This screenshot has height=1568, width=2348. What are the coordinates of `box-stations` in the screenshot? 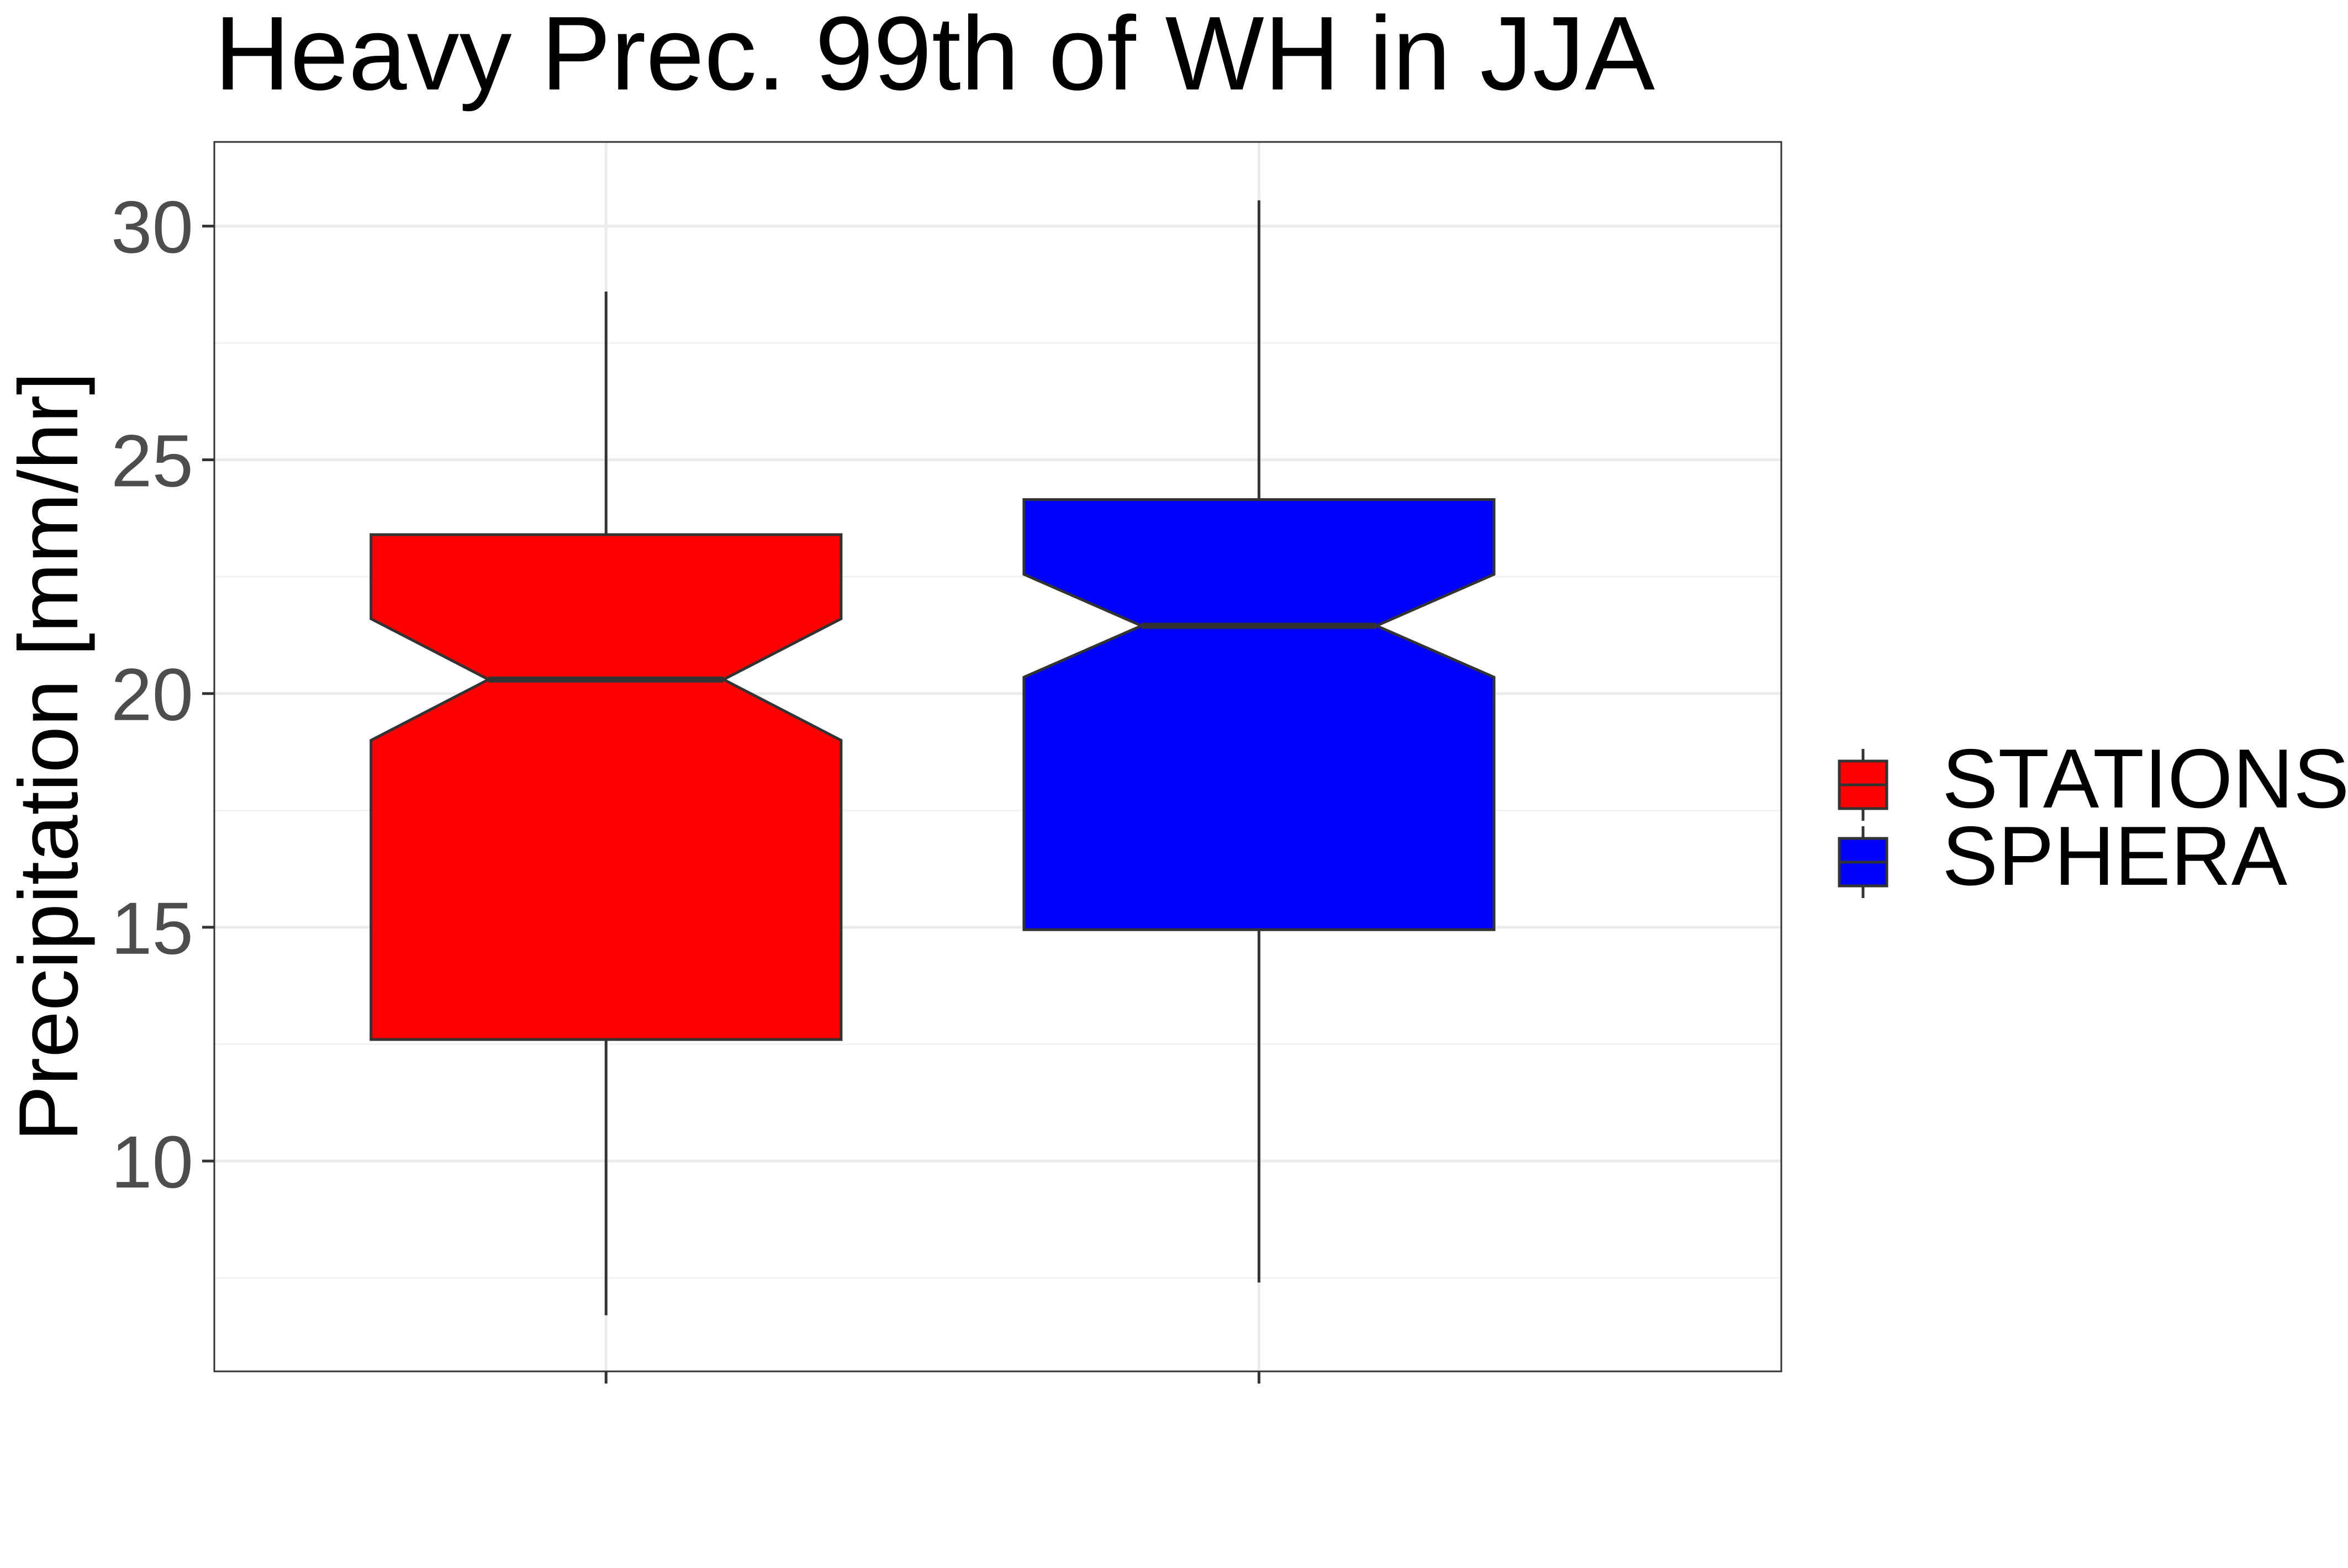 It's located at (606, 803).